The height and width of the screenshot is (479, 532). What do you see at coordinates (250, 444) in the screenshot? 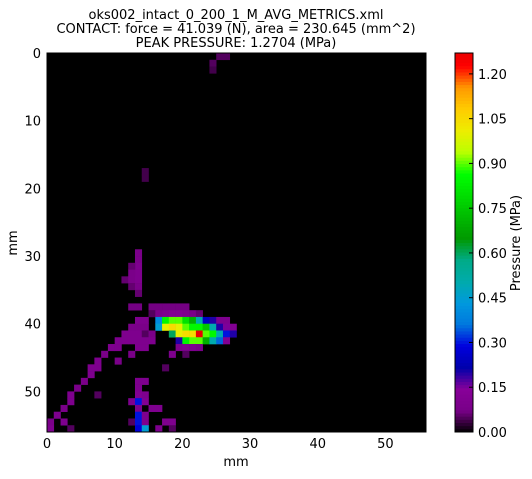
I see `x-tick-label: 30` at bounding box center [250, 444].